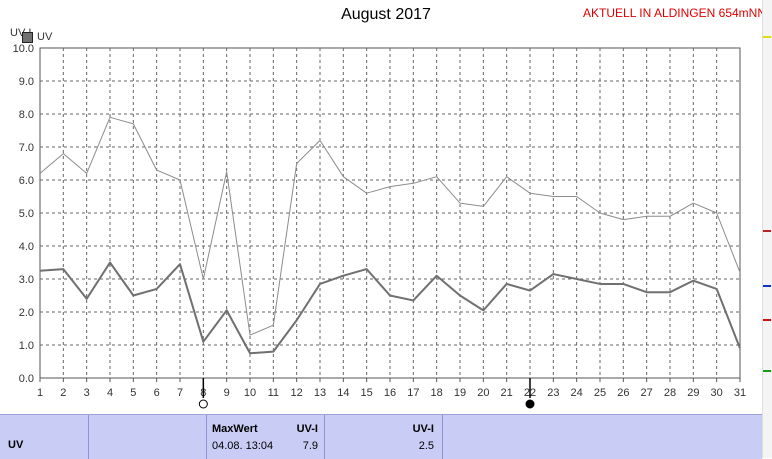 This screenshot has width=772, height=459. I want to click on x-tick-label: 11, so click(273, 393).